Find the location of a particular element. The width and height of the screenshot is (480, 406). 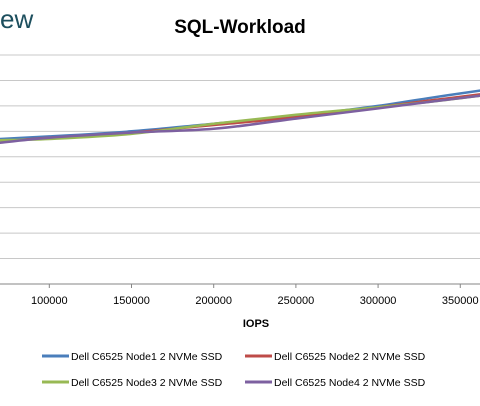

series-lines is located at coordinates (240, 117).